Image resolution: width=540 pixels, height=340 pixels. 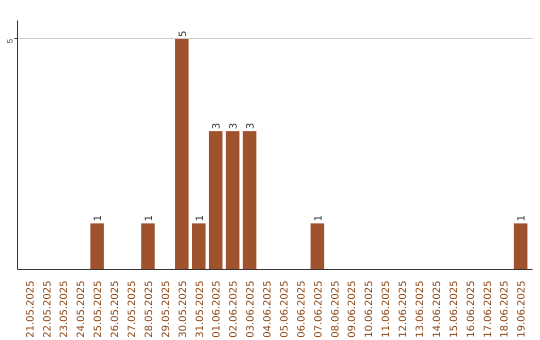 What do you see at coordinates (437, 309) in the screenshot?
I see `x-tick-label: 14.06.2025` at bounding box center [437, 309].